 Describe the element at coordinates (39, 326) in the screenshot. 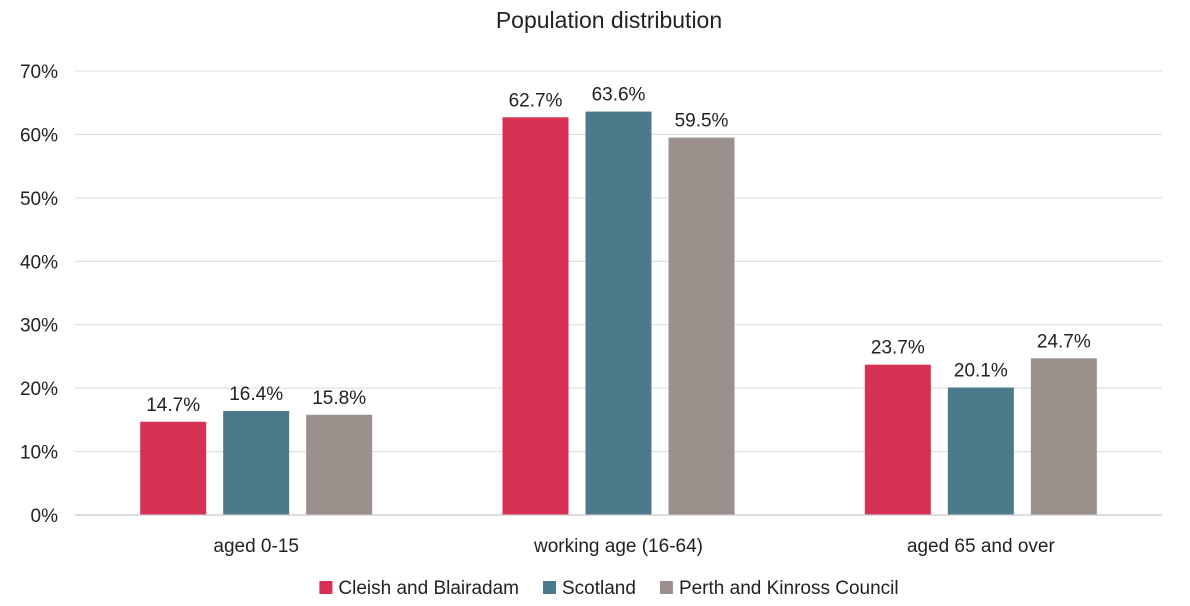

I see `y-tick-label: 30%` at that location.